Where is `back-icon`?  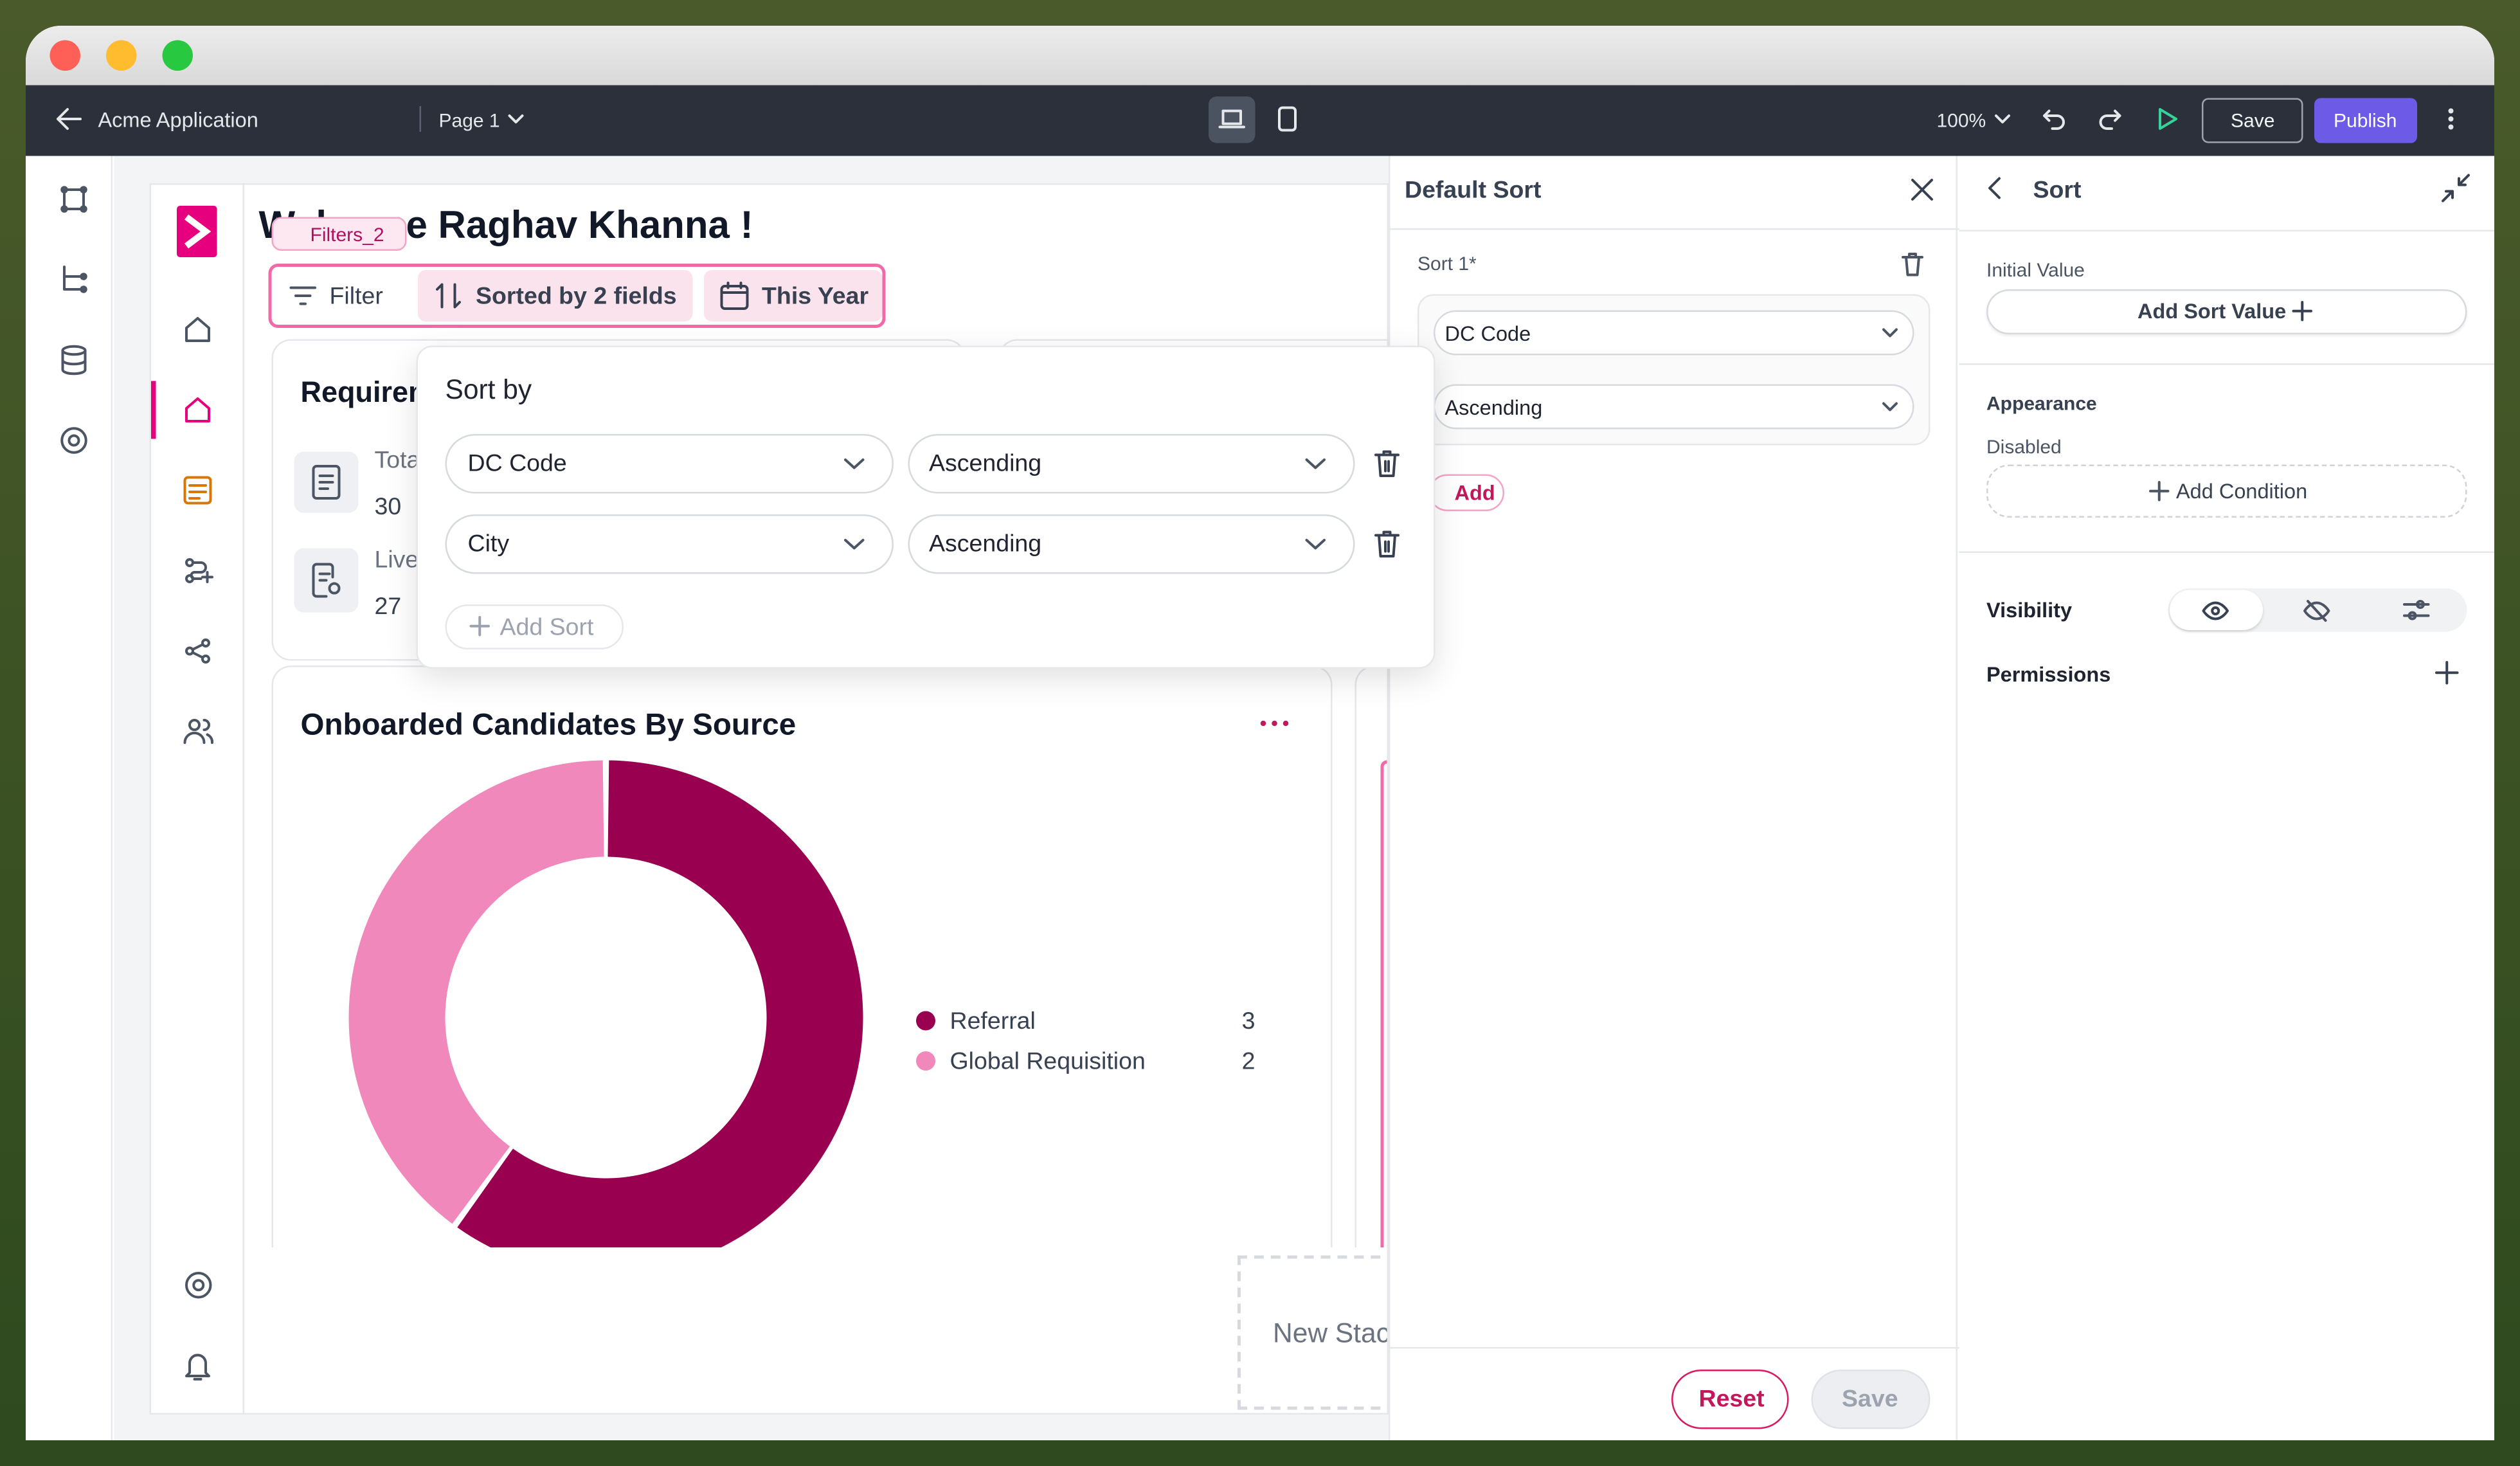
back-icon is located at coordinates (1995, 188).